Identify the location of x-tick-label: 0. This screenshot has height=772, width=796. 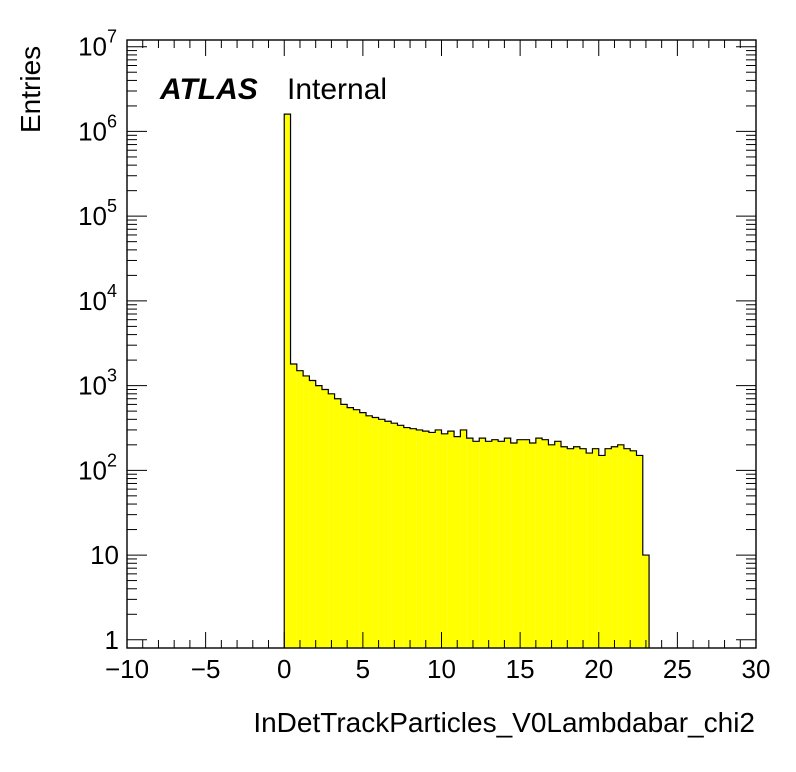
(284, 669).